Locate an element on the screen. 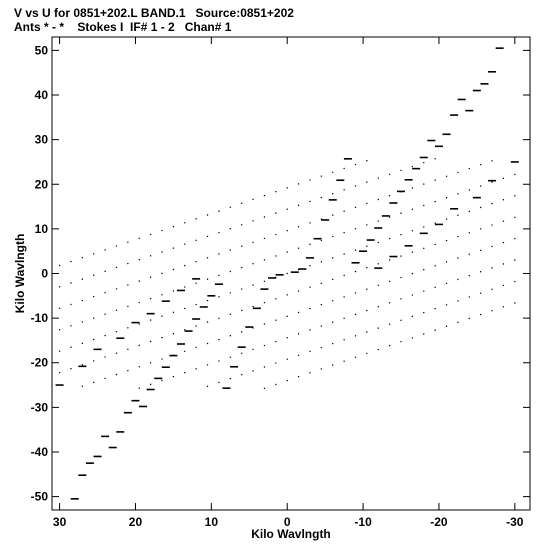 Image resolution: width=540 pixels, height=547 pixels. x-axis-label: Kilo Wavlngth is located at coordinates (291, 534).